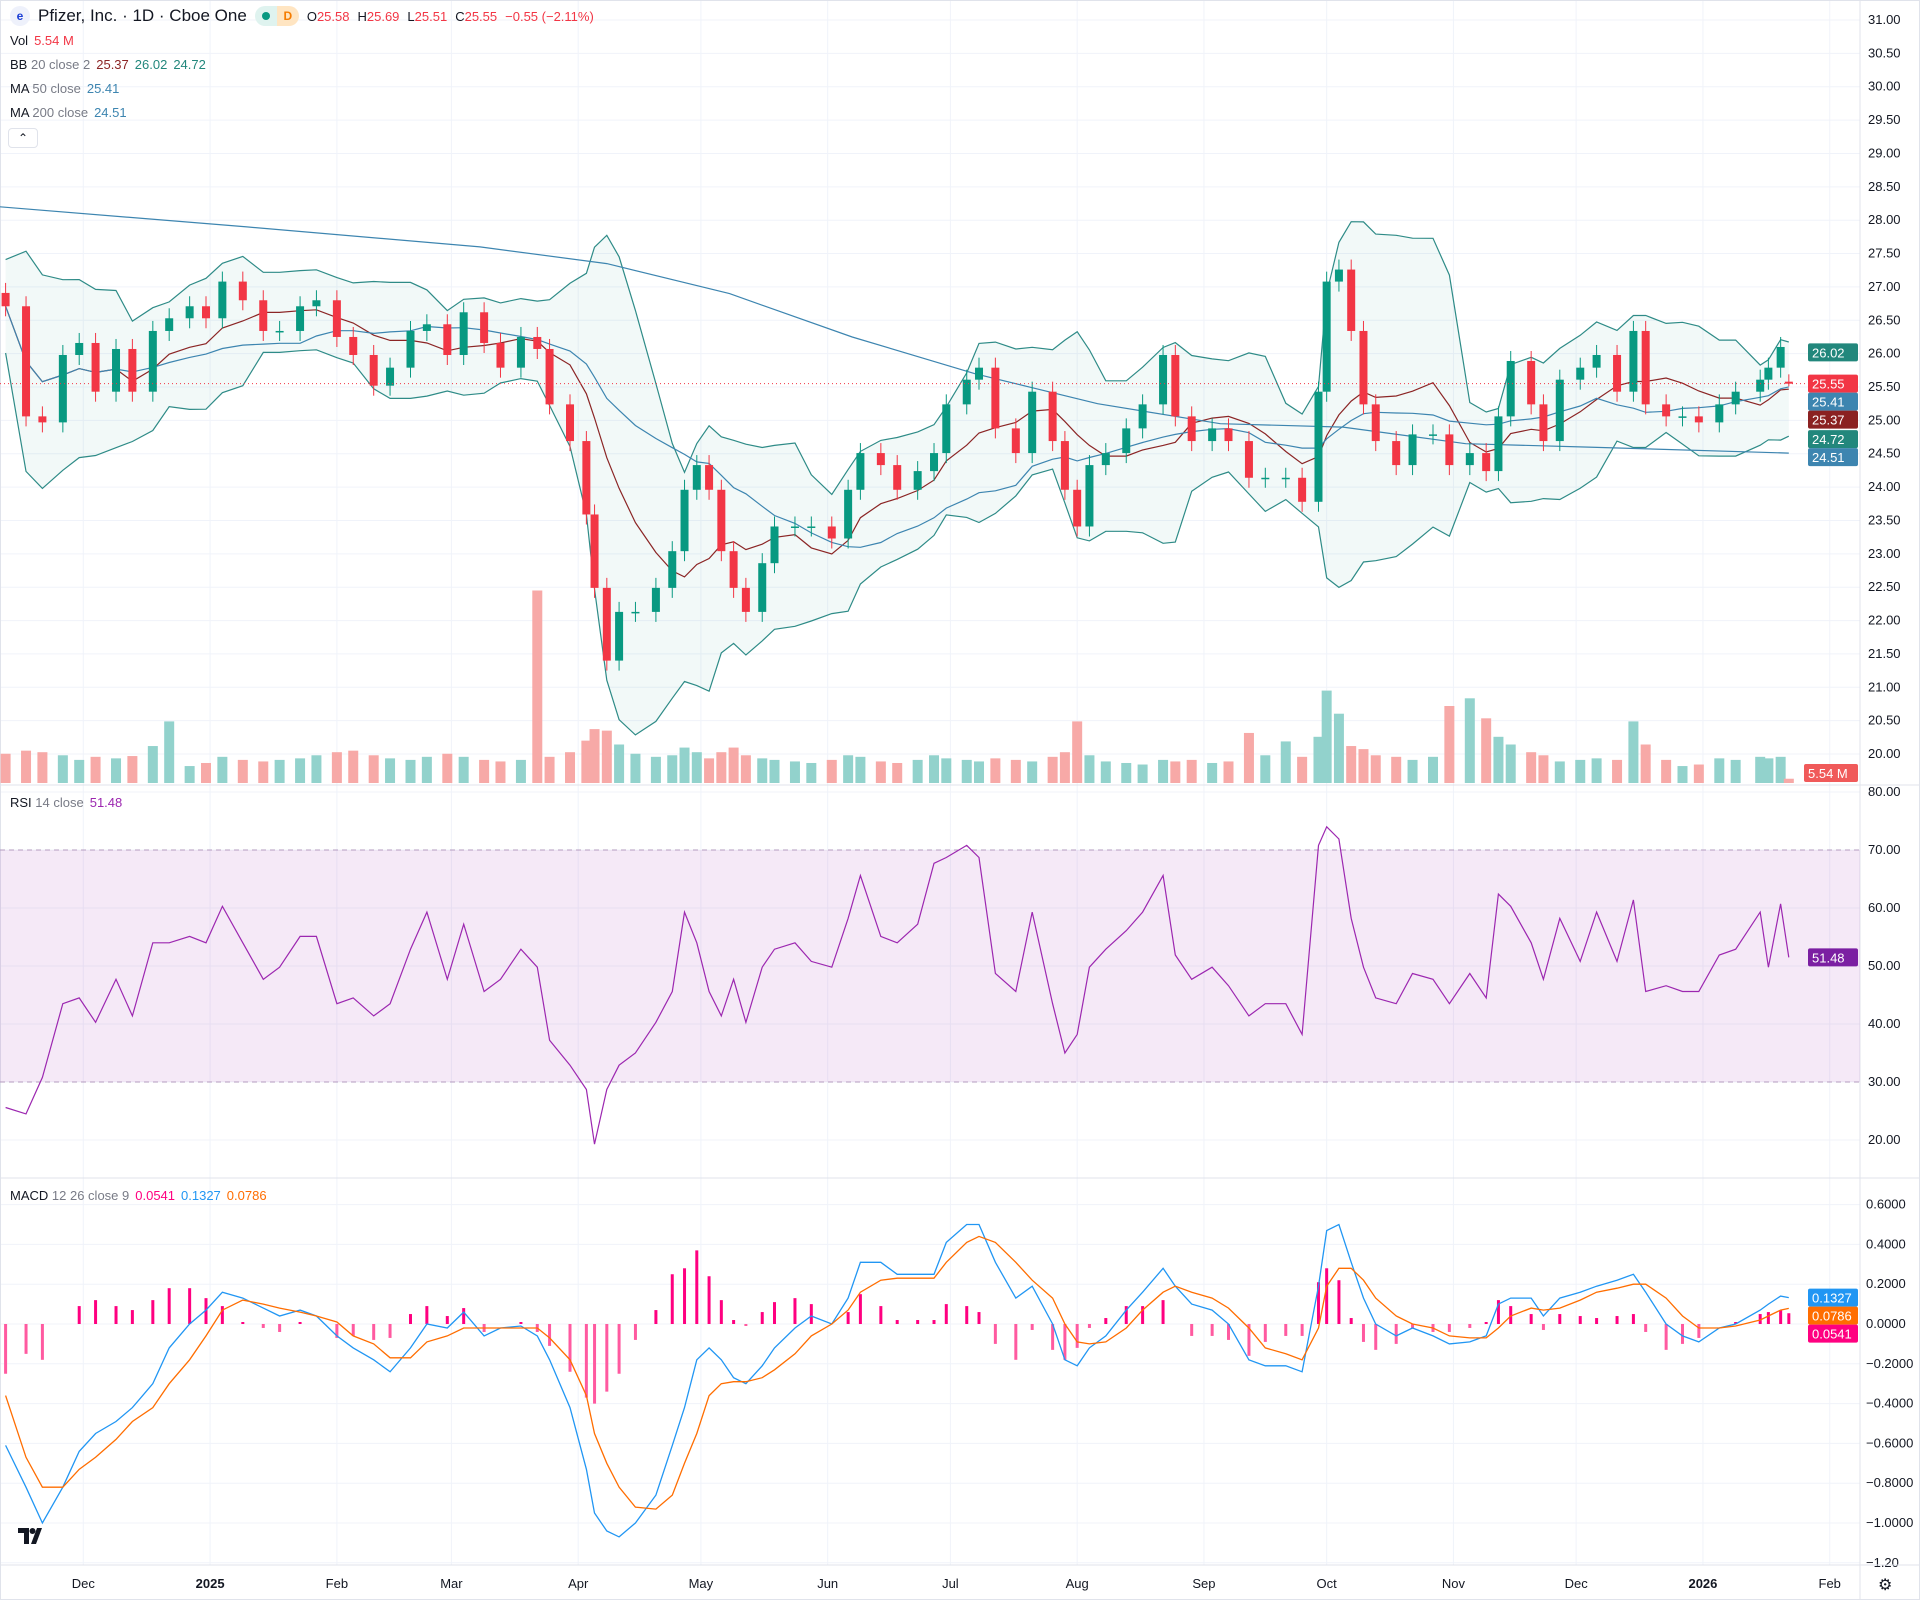  What do you see at coordinates (103, 88) in the screenshot?
I see `ma50-value: 25.41` at bounding box center [103, 88].